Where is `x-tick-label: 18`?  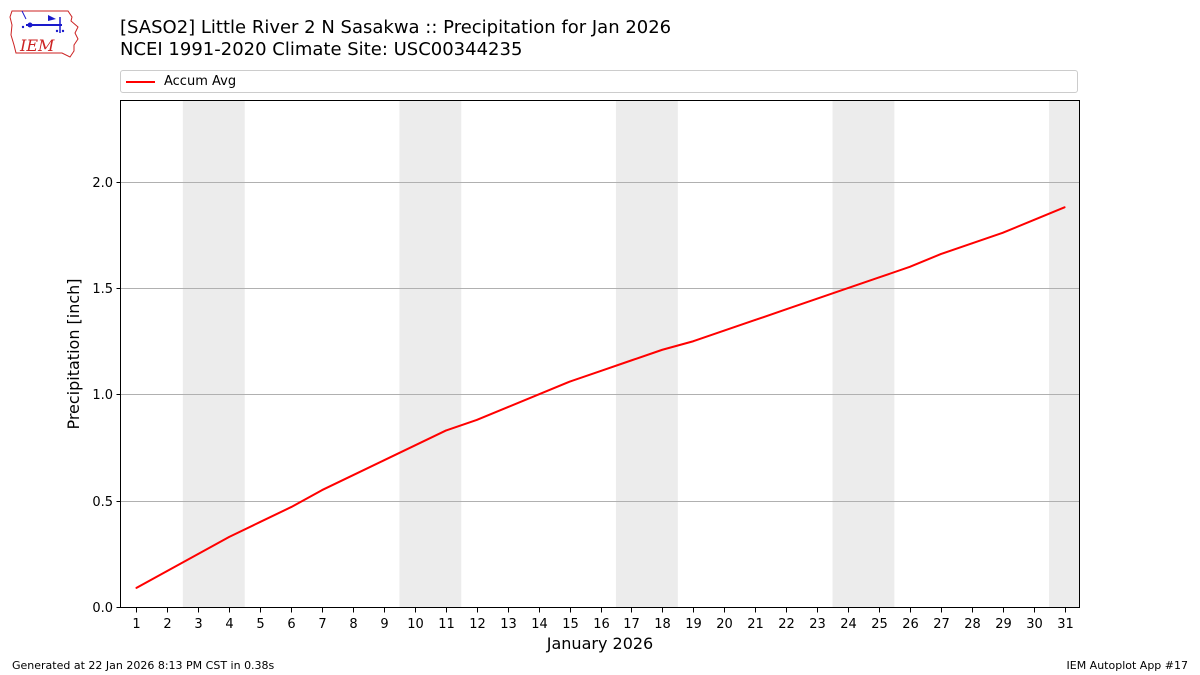
x-tick-label: 18 is located at coordinates (662, 624).